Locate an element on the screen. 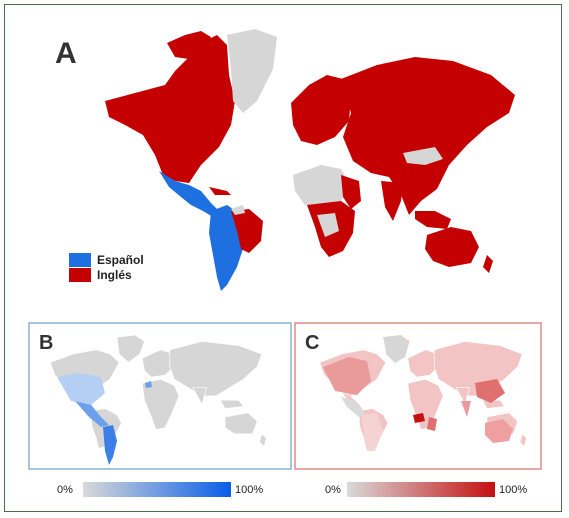 This screenshot has width=569, height=518. map-c-africa-west is located at coordinates (419, 418).